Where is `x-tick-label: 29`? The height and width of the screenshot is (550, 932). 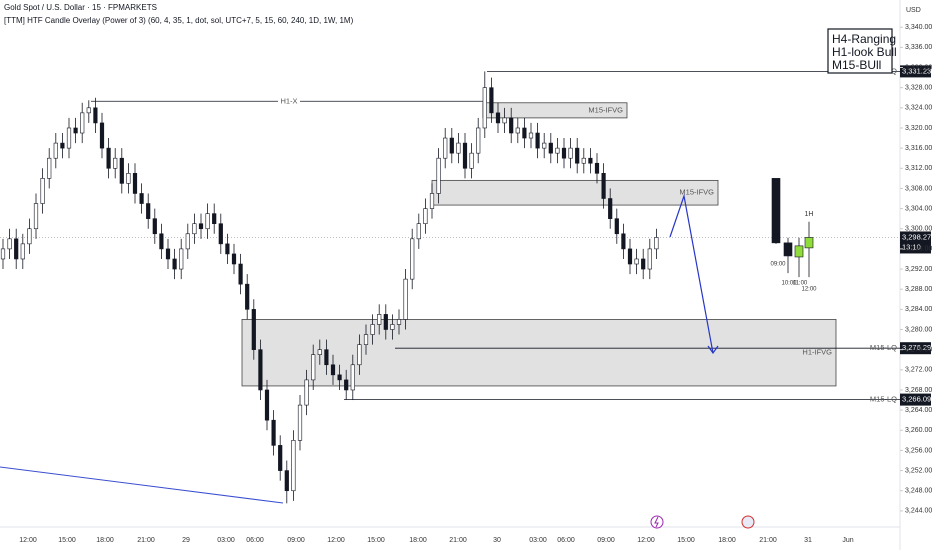
x-tick-label: 29 is located at coordinates (186, 540).